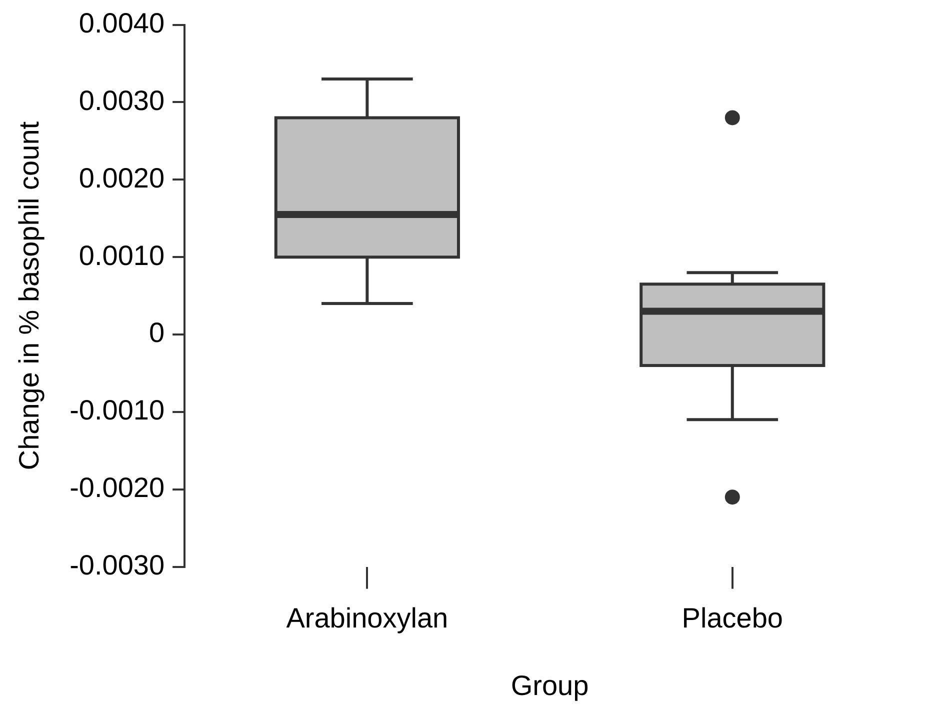  What do you see at coordinates (29, 295) in the screenshot?
I see `y-axis-title: Change in % basophil count` at bounding box center [29, 295].